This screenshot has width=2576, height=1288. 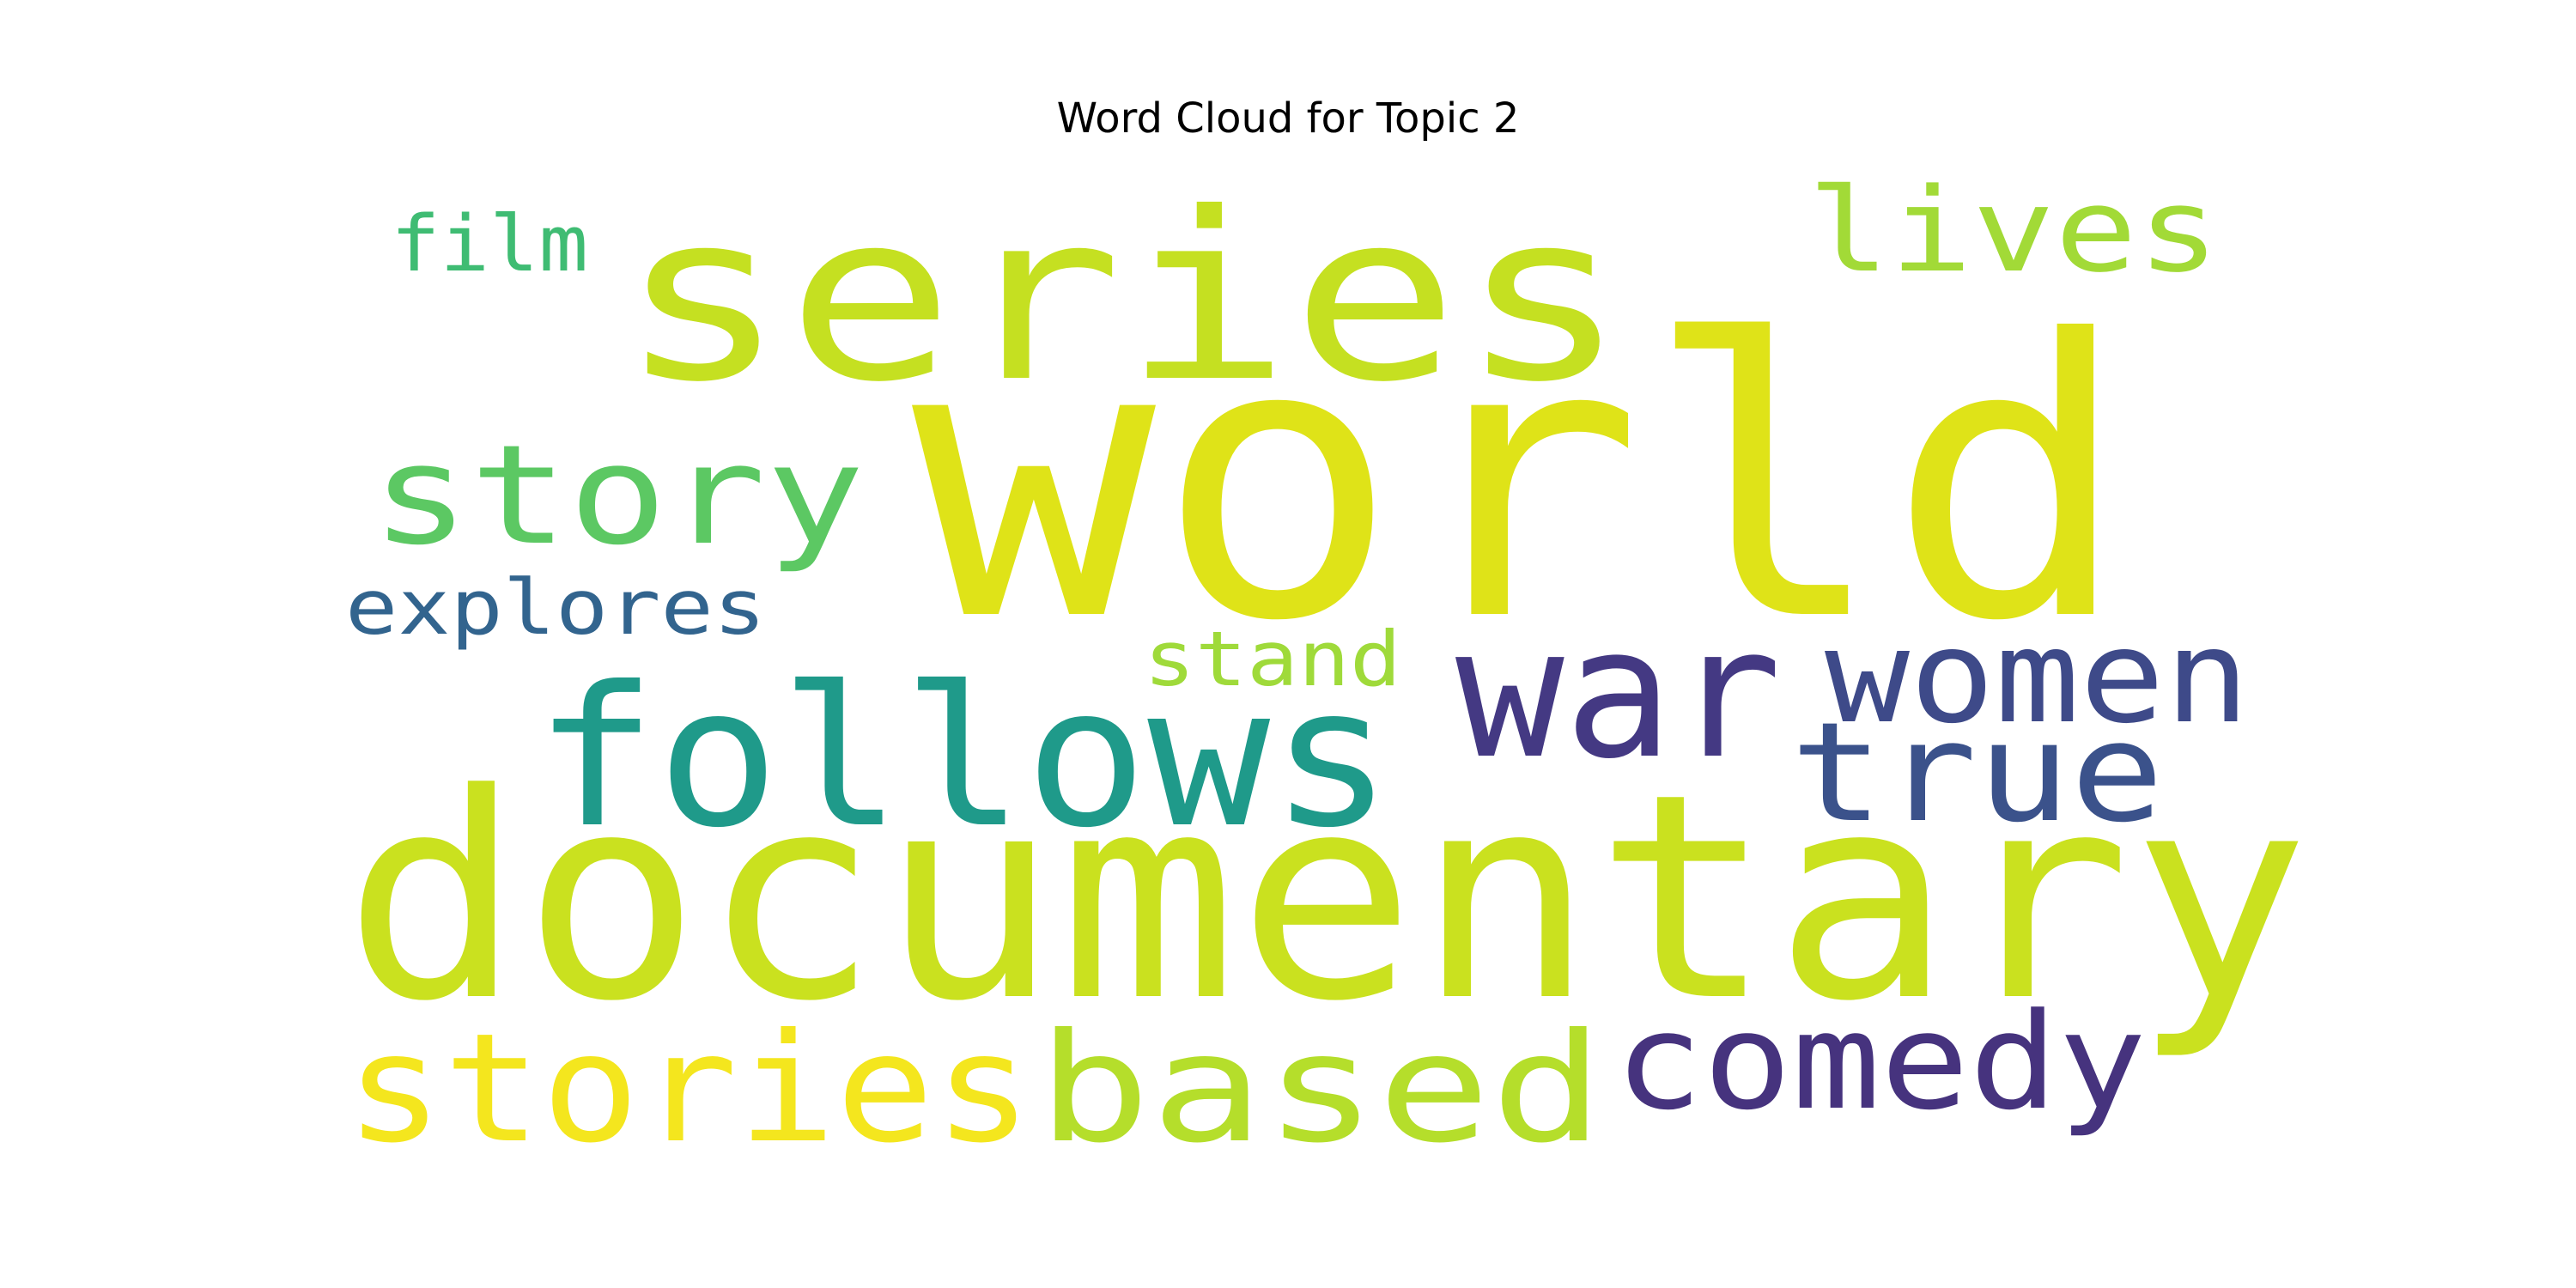 What do you see at coordinates (2038, 678) in the screenshot?
I see `word-women: women` at bounding box center [2038, 678].